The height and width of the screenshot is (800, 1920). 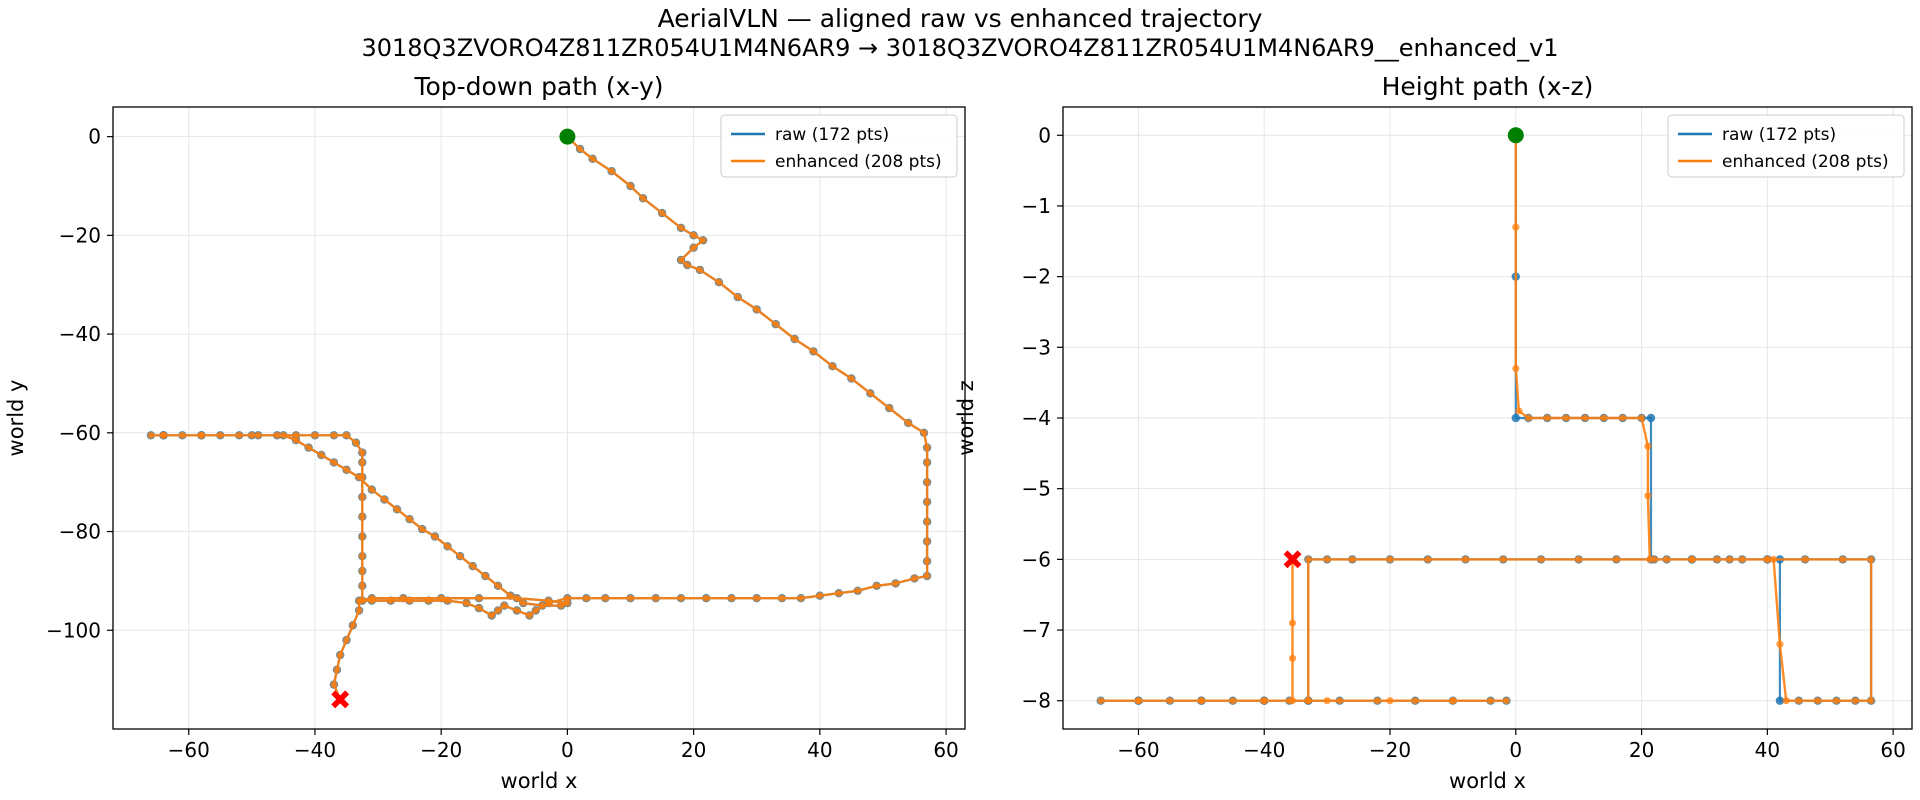 What do you see at coordinates (1805, 162) in the screenshot?
I see `legend-entry: enhanced (208 pts)` at bounding box center [1805, 162].